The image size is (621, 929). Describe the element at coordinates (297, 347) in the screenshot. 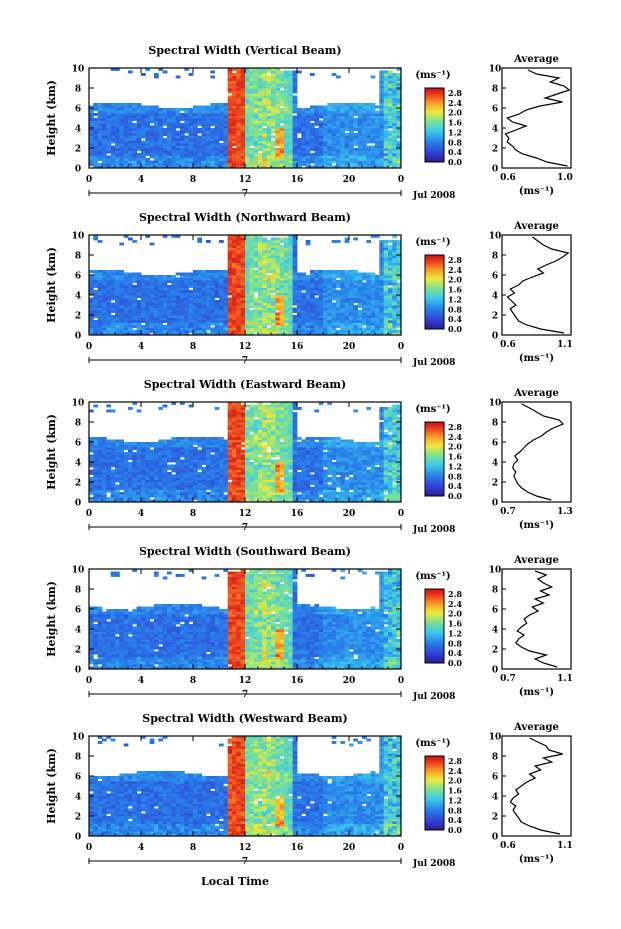

I see `x-tick-label: 16` at that location.